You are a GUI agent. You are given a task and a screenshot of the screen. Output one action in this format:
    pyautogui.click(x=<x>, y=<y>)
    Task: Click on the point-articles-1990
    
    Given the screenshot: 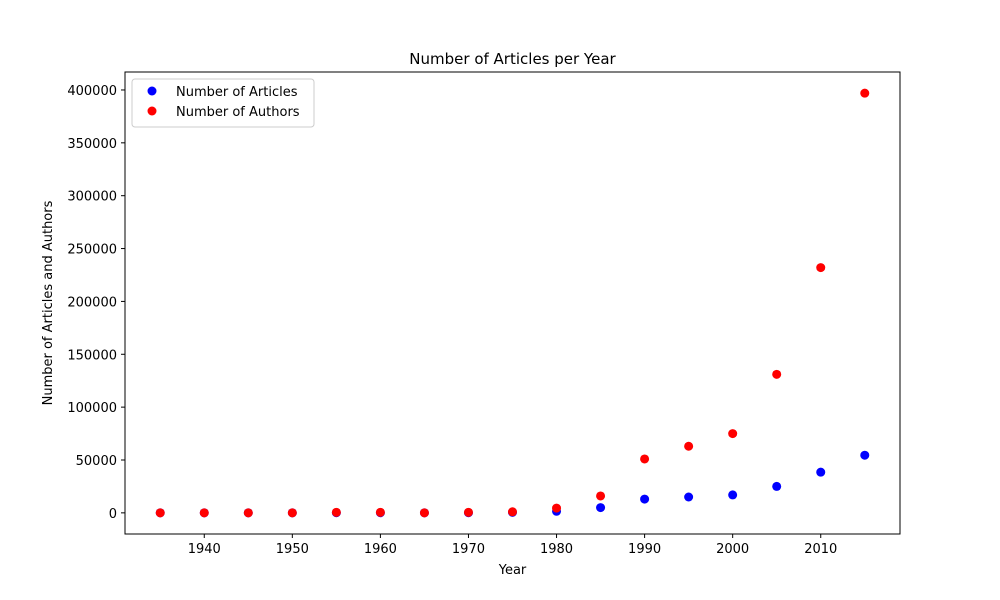 What is the action you would take?
    pyautogui.click(x=645, y=499)
    